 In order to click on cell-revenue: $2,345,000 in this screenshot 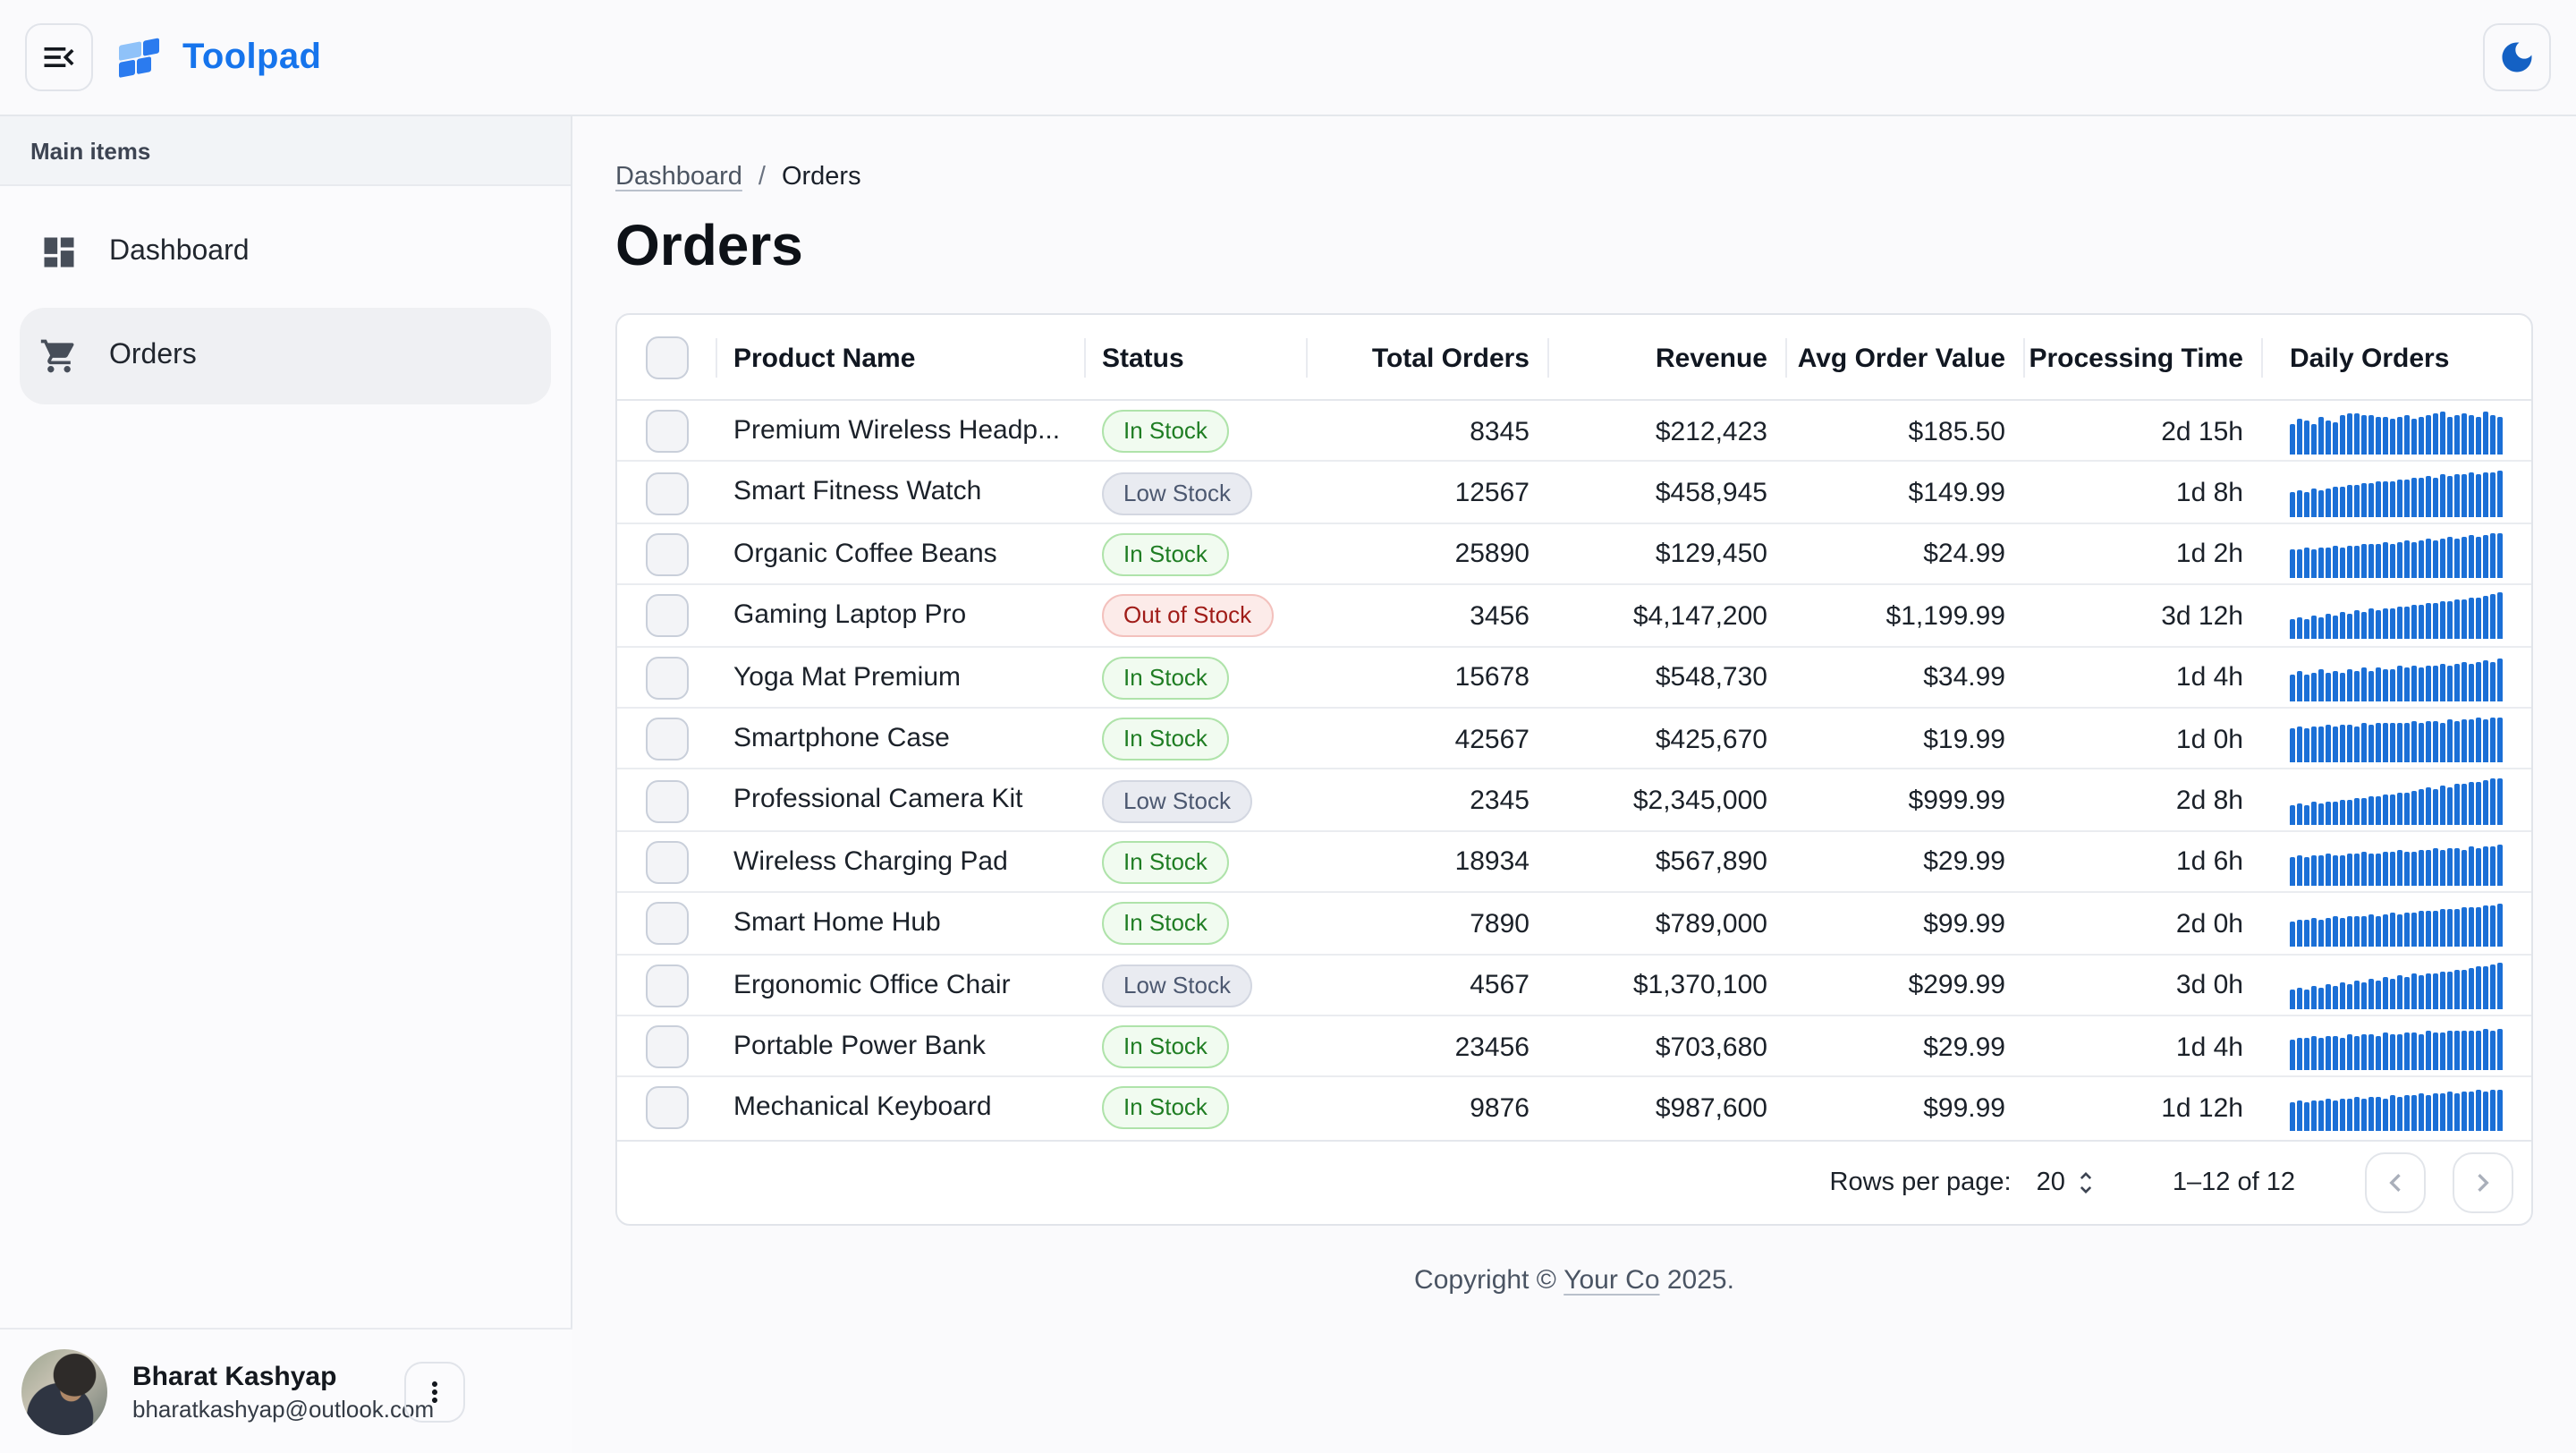, I will do `click(1699, 801)`.